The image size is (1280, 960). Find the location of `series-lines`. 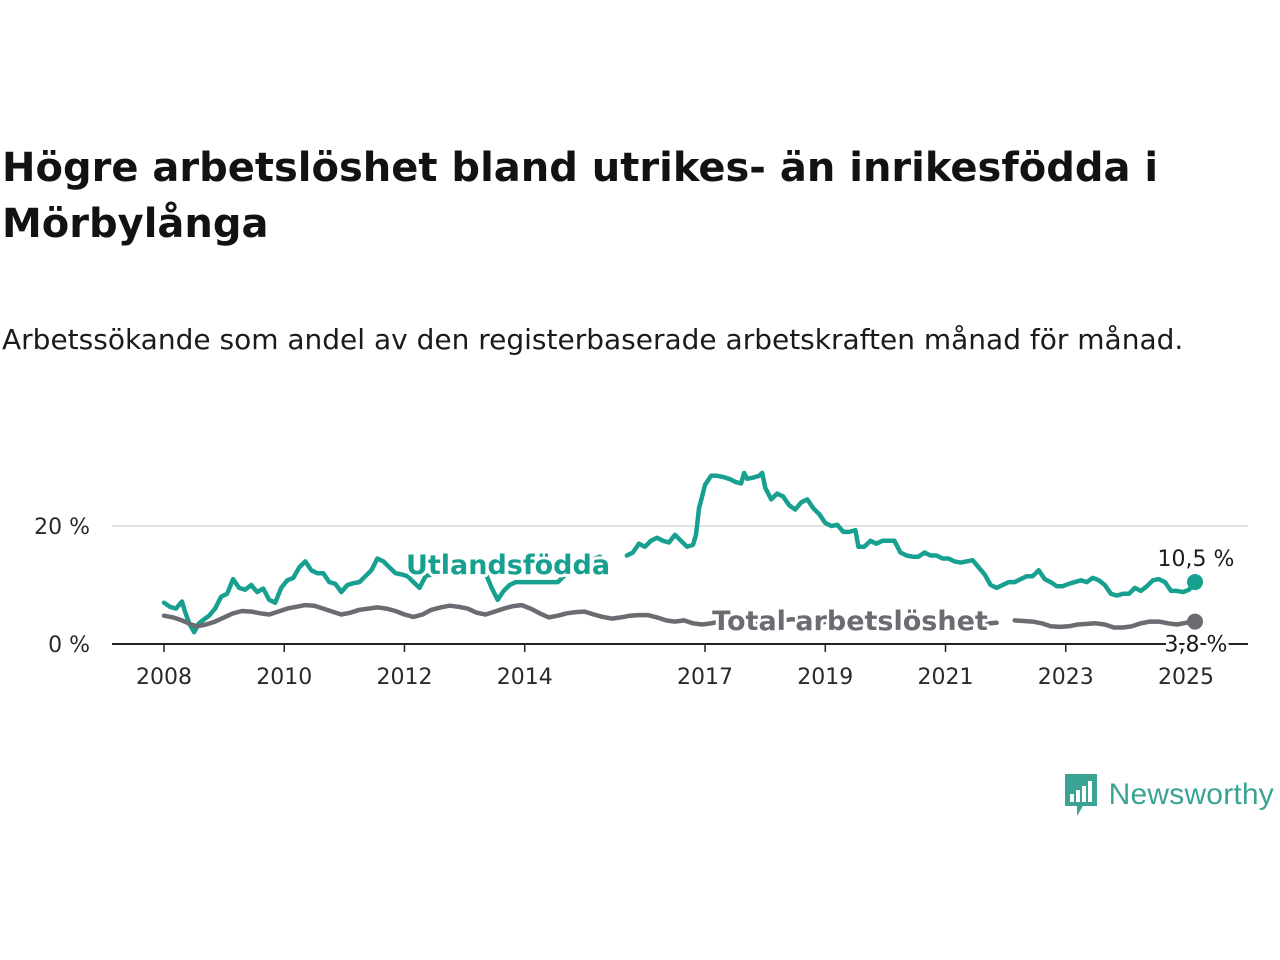

series-lines is located at coordinates (682, 552).